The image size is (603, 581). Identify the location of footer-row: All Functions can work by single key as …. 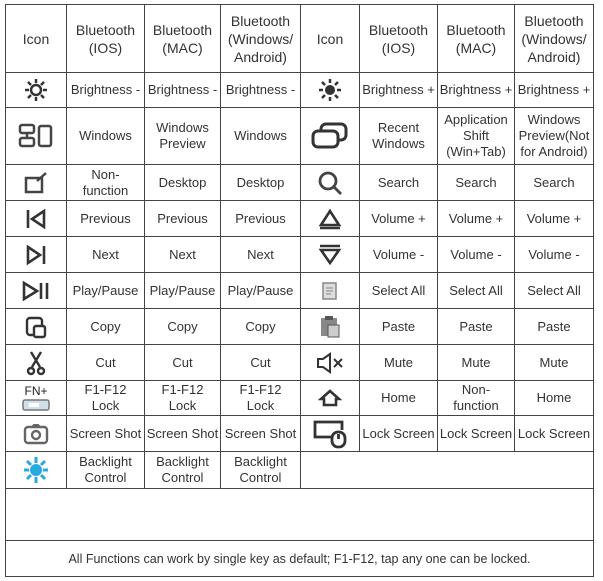
(299, 558).